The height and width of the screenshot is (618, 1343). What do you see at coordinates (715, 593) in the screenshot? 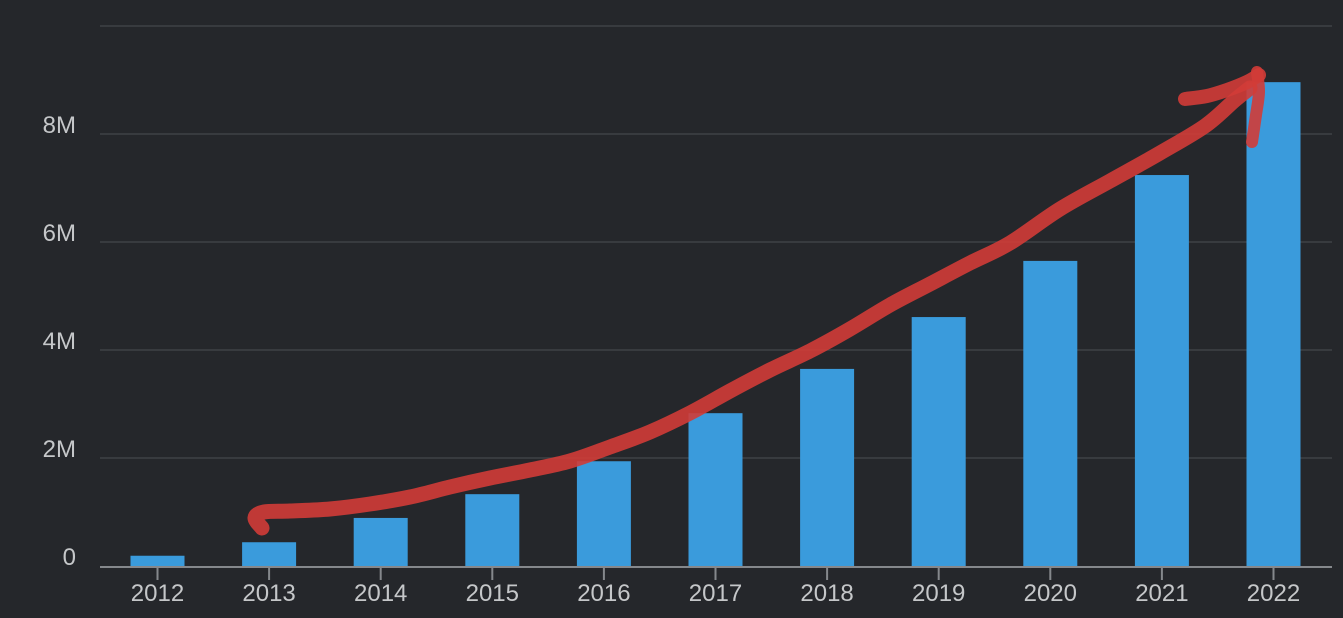
I see `x-axis-label-2017: 2017` at bounding box center [715, 593].